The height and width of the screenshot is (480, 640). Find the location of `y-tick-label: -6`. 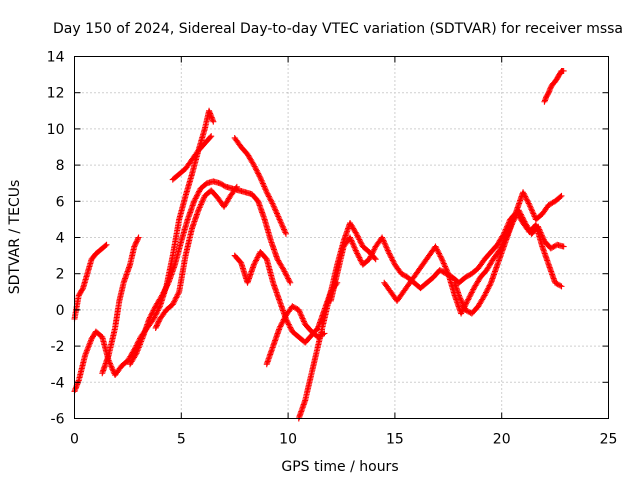

y-tick-label: -6 is located at coordinates (58, 420).